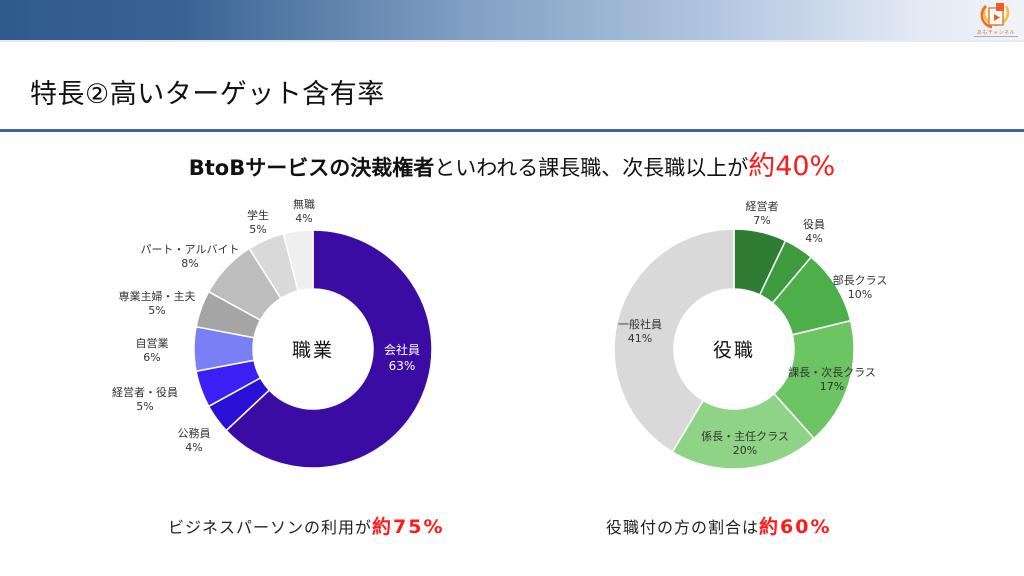 This screenshot has width=1024, height=576. Describe the element at coordinates (814, 224) in the screenshot. I see `slice-category: 役員` at that location.